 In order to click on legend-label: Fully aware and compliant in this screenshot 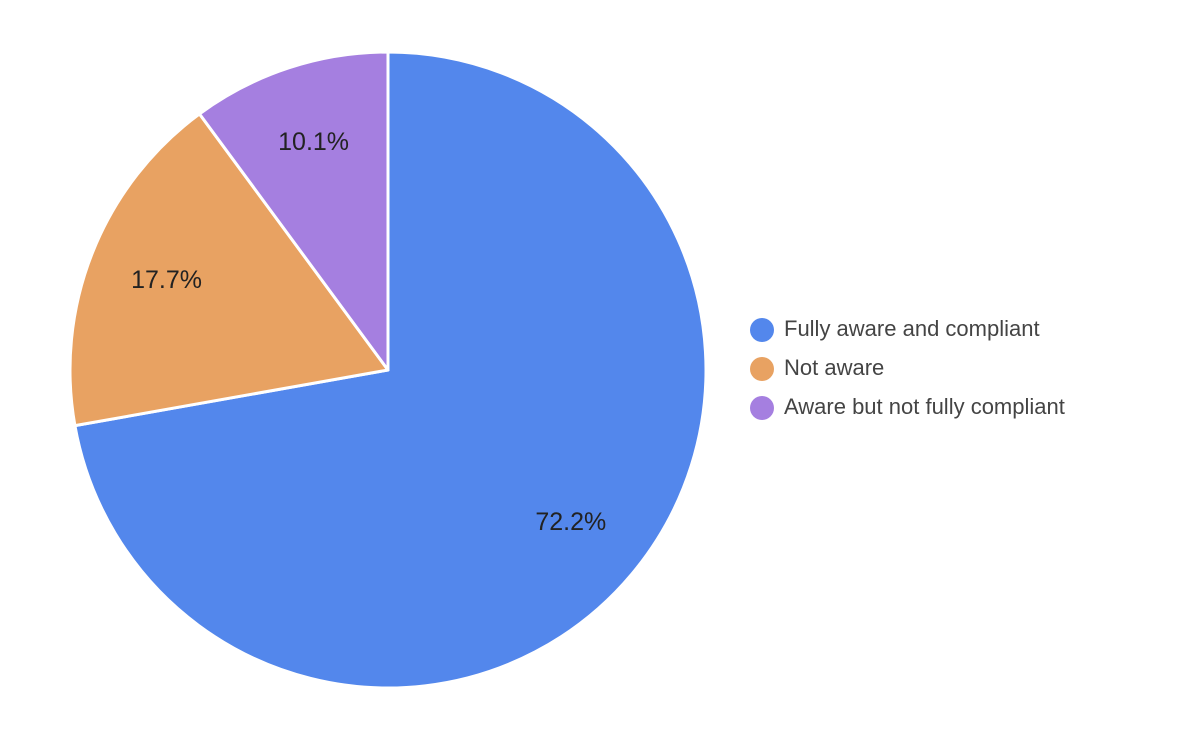, I will do `click(912, 328)`.